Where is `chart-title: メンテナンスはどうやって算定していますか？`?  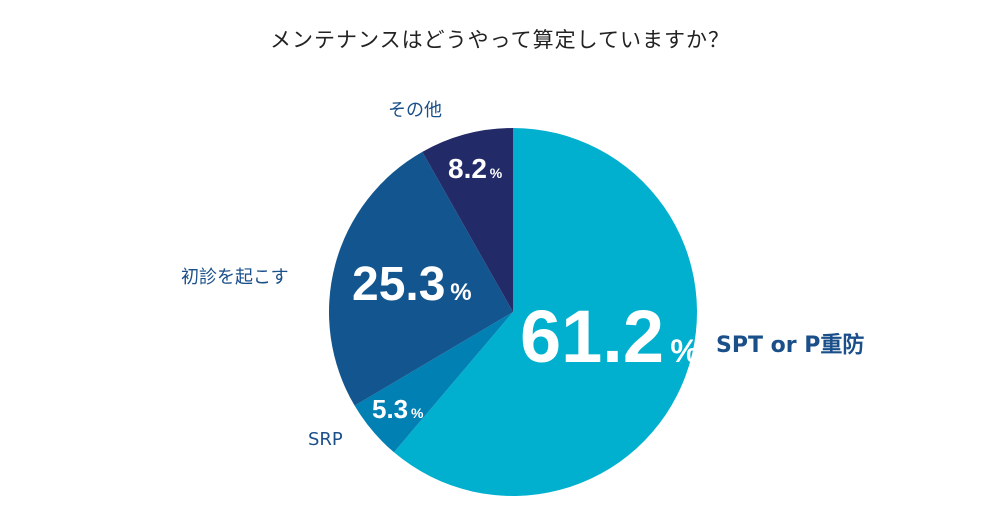
chart-title: メンテナンスはどうやって算定していますか？ is located at coordinates (500, 40).